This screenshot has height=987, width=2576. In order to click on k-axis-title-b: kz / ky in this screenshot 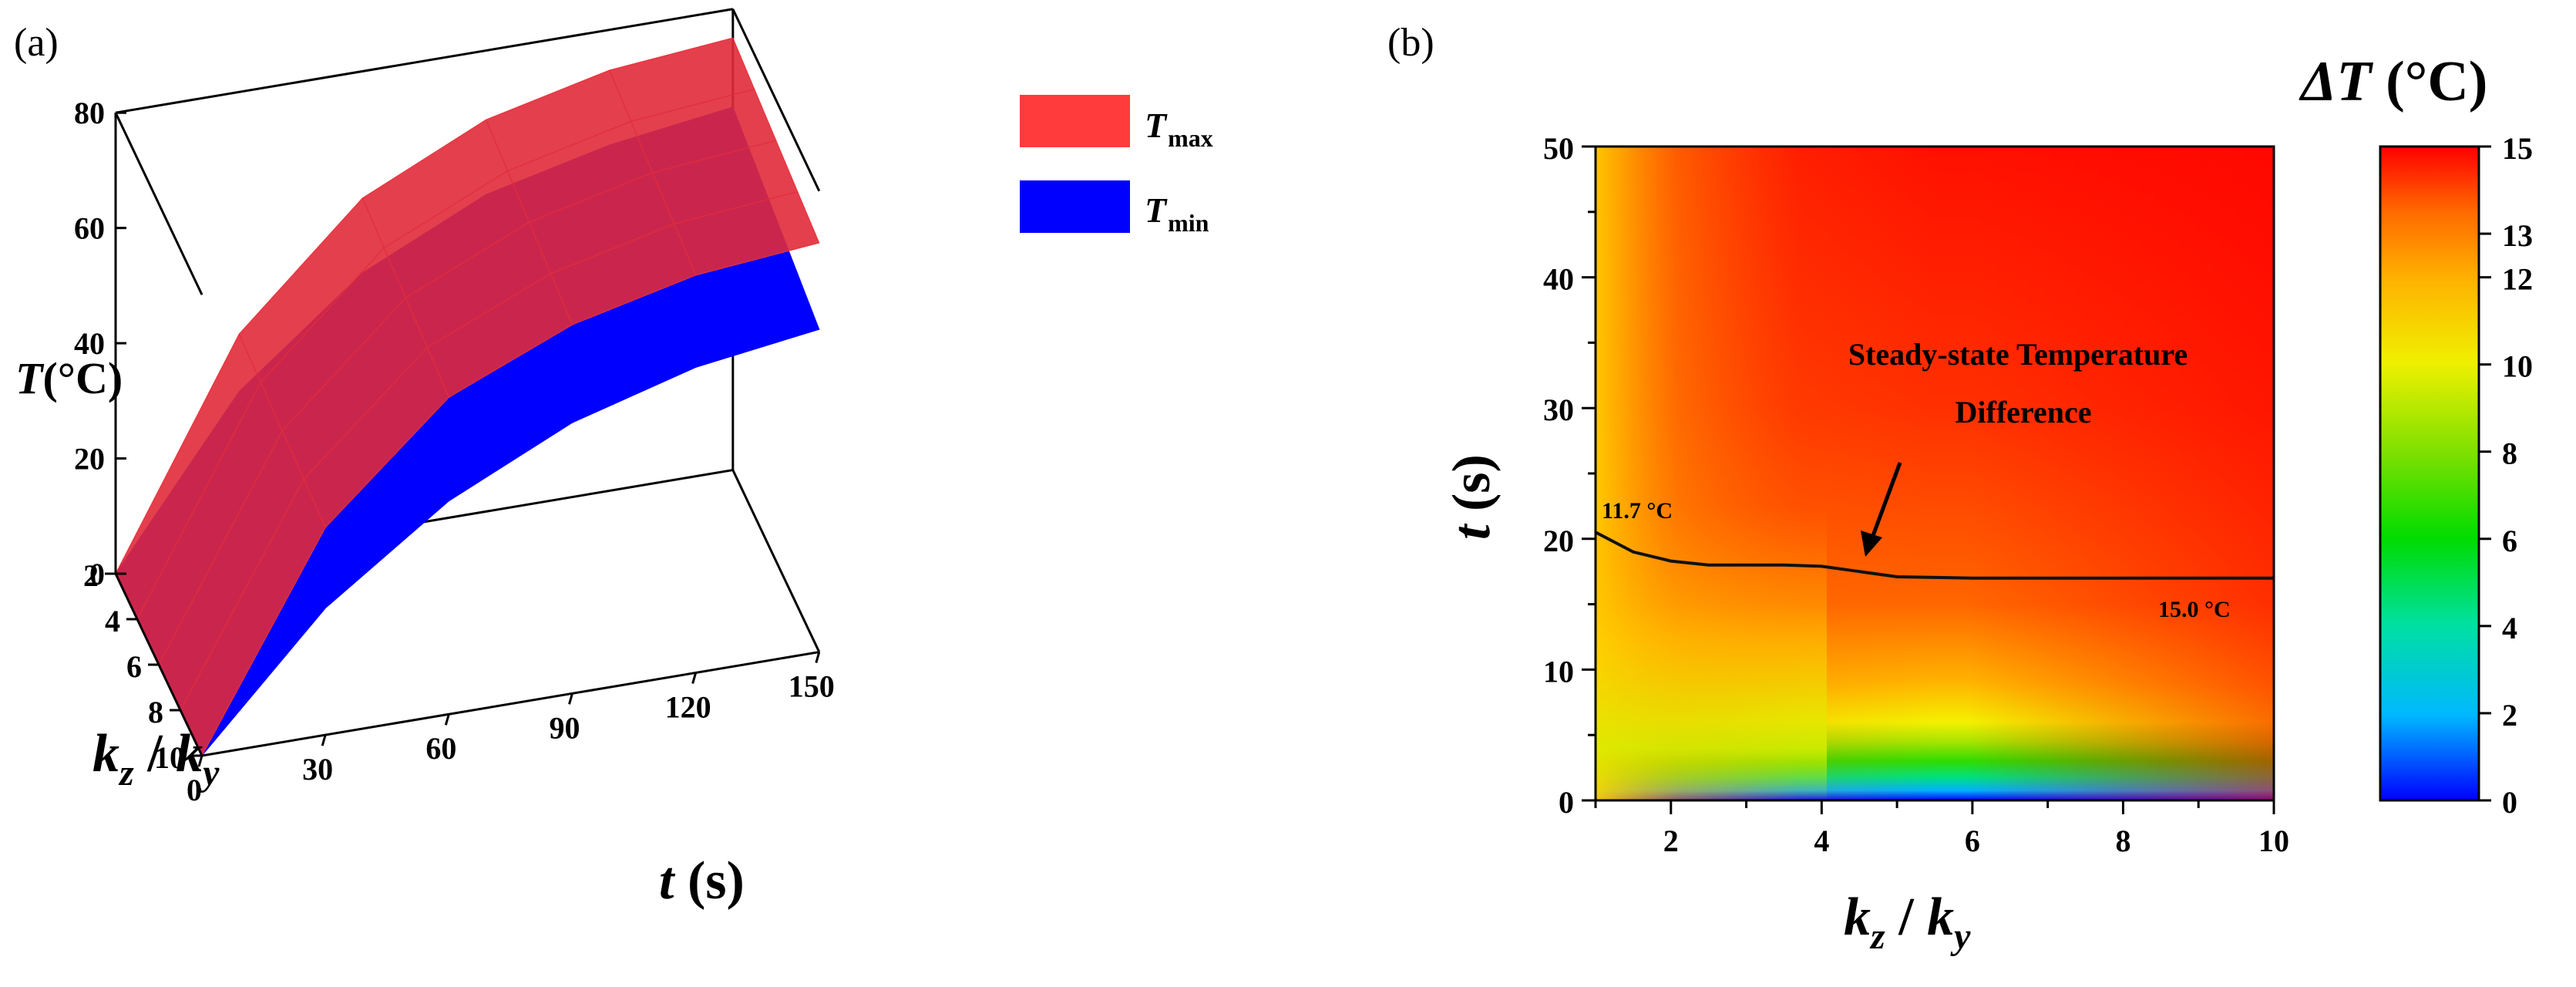, I will do `click(1907, 923)`.